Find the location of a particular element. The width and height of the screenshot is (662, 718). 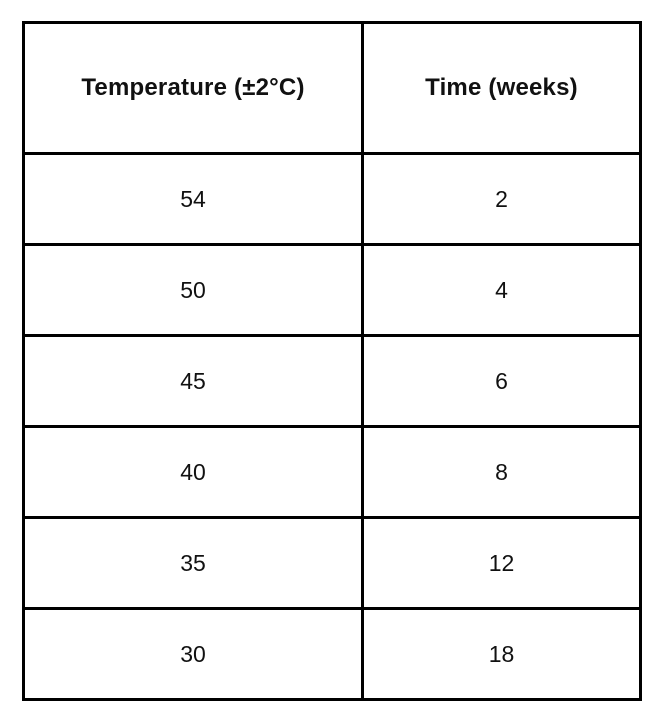

table-row: 54 2 is located at coordinates (332, 199).